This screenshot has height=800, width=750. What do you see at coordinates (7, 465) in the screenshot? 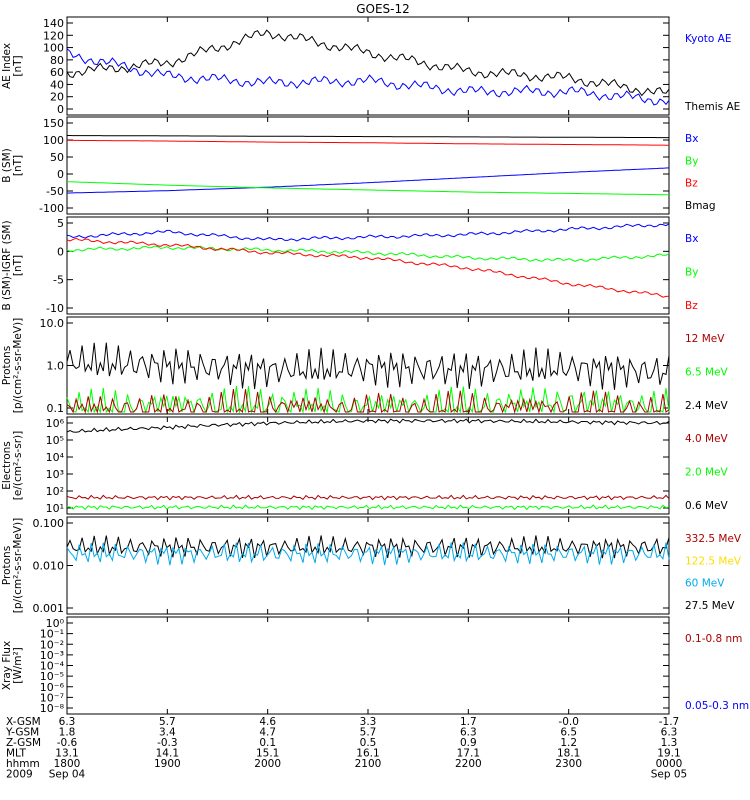
I see `y-axis-label-line1: Electrons` at bounding box center [7, 465].